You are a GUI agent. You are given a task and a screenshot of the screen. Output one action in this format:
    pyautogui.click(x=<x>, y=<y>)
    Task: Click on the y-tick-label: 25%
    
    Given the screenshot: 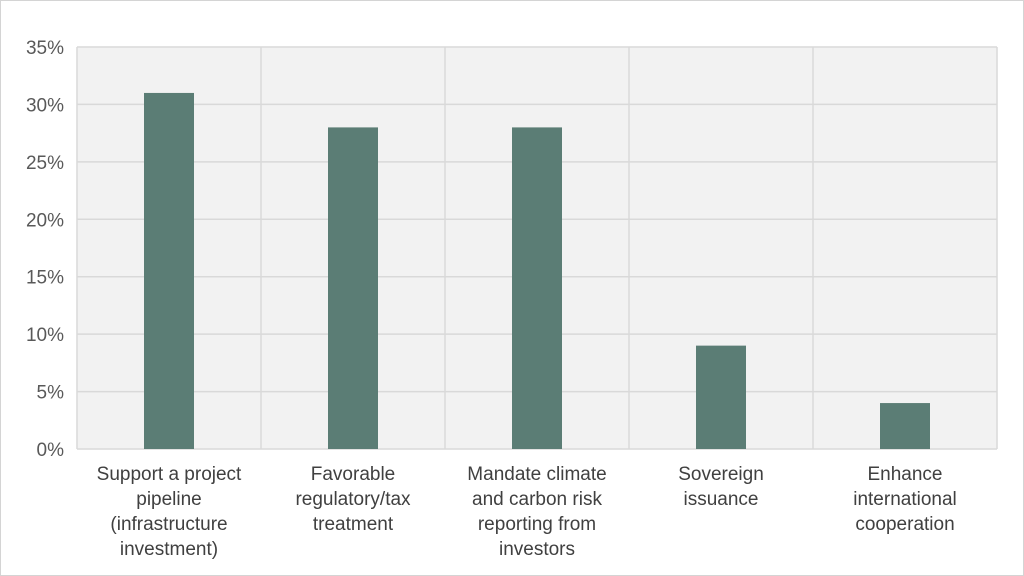 What is the action you would take?
    pyautogui.click(x=45, y=163)
    